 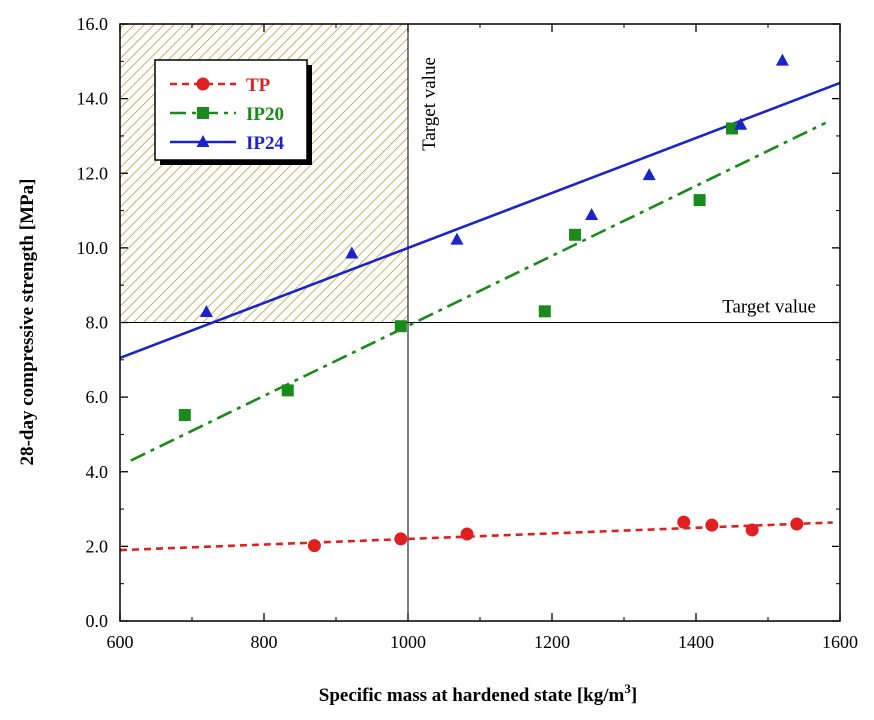 What do you see at coordinates (203, 84) in the screenshot?
I see `legend-marker-tp` at bounding box center [203, 84].